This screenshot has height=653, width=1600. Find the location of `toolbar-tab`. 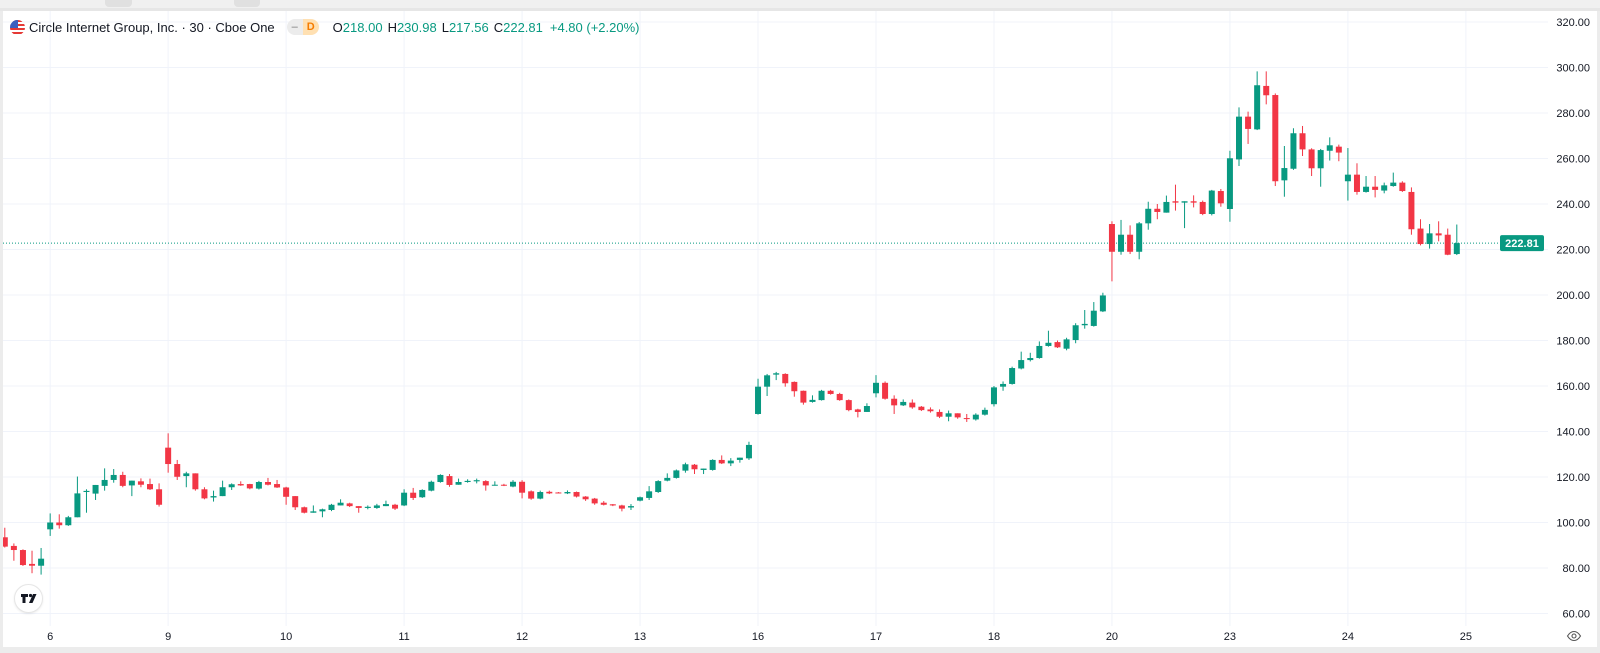

toolbar-tab is located at coordinates (247, 3).